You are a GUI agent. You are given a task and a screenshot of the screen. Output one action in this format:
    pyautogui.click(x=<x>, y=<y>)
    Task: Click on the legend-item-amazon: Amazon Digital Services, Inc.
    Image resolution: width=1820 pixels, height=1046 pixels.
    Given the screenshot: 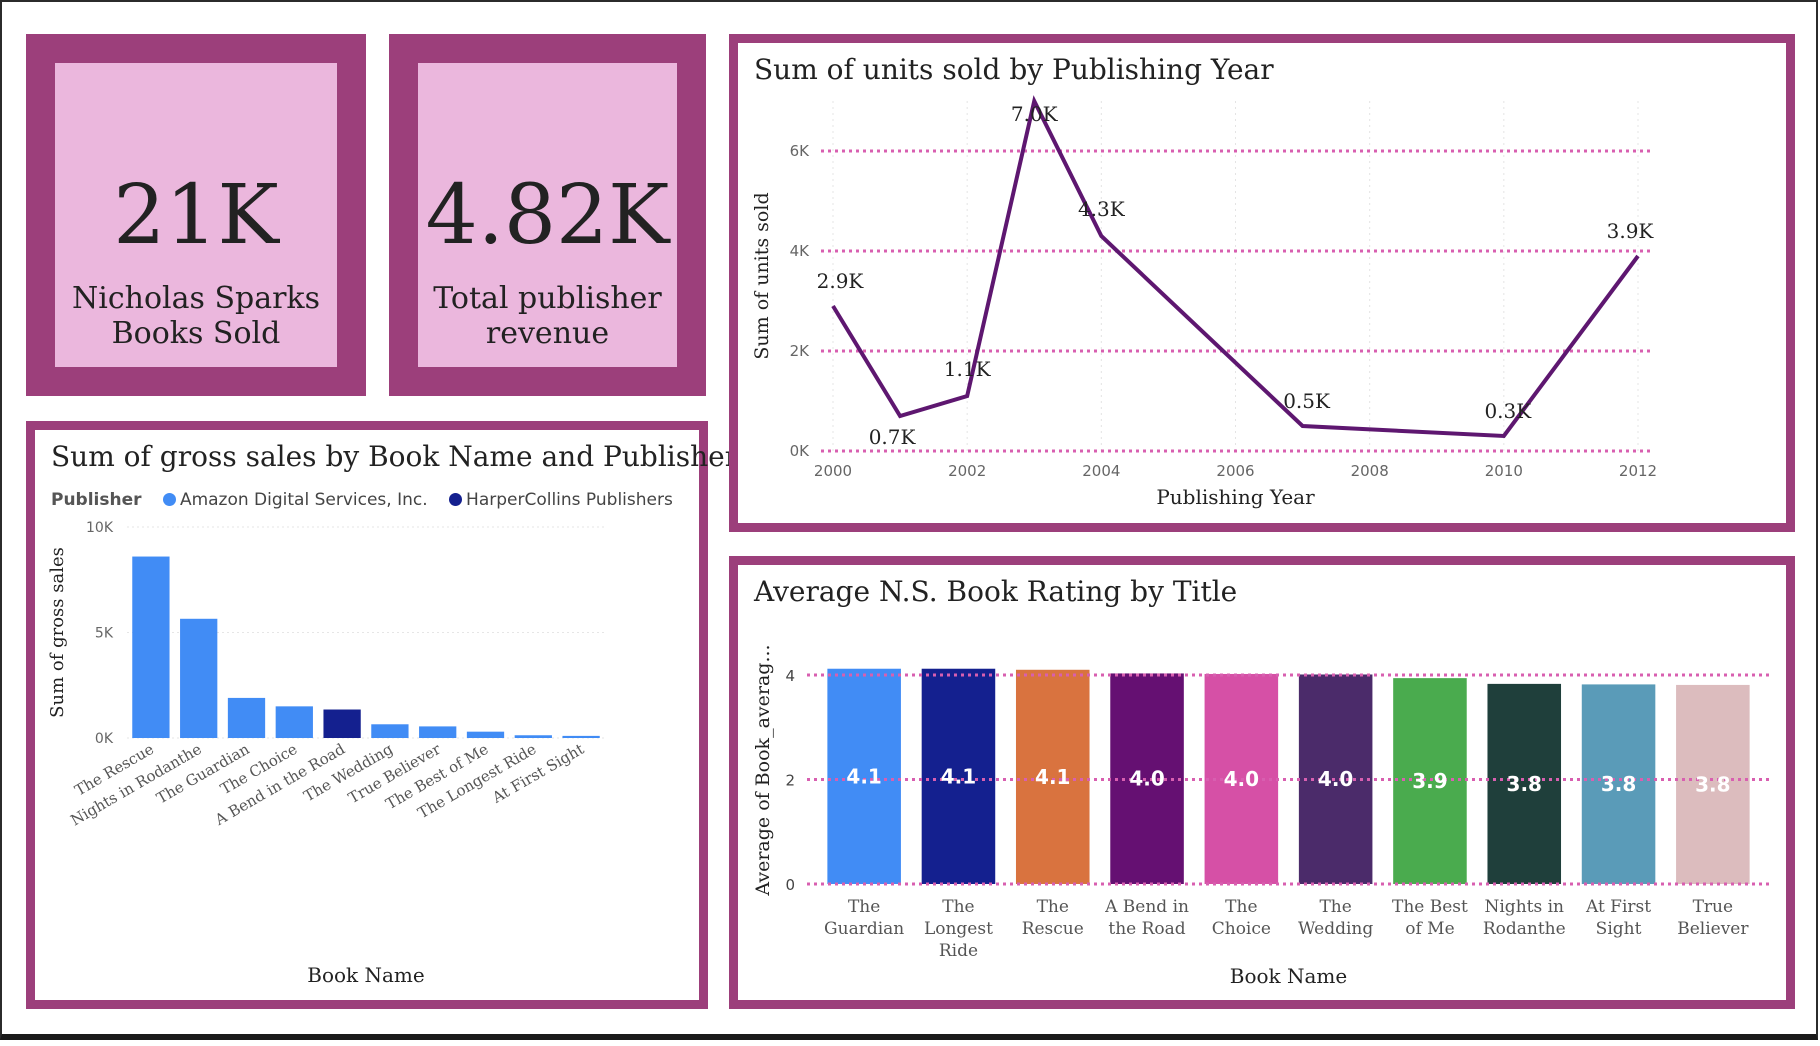 What is the action you would take?
    pyautogui.click(x=295, y=500)
    